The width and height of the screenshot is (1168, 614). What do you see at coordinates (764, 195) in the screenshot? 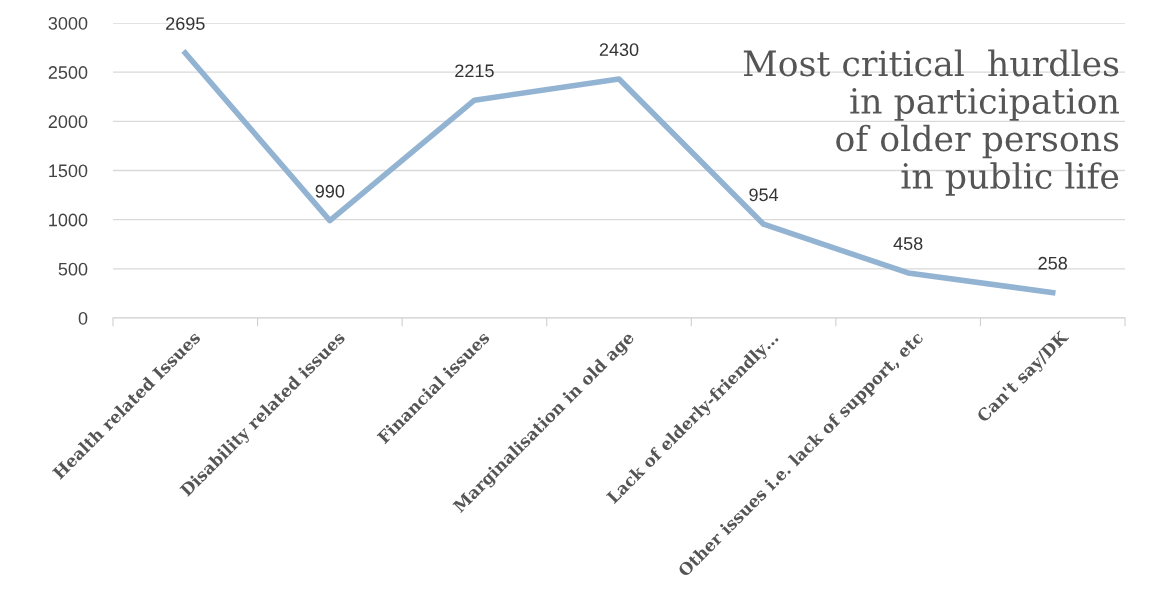
I see `data-label: 954` at bounding box center [764, 195].